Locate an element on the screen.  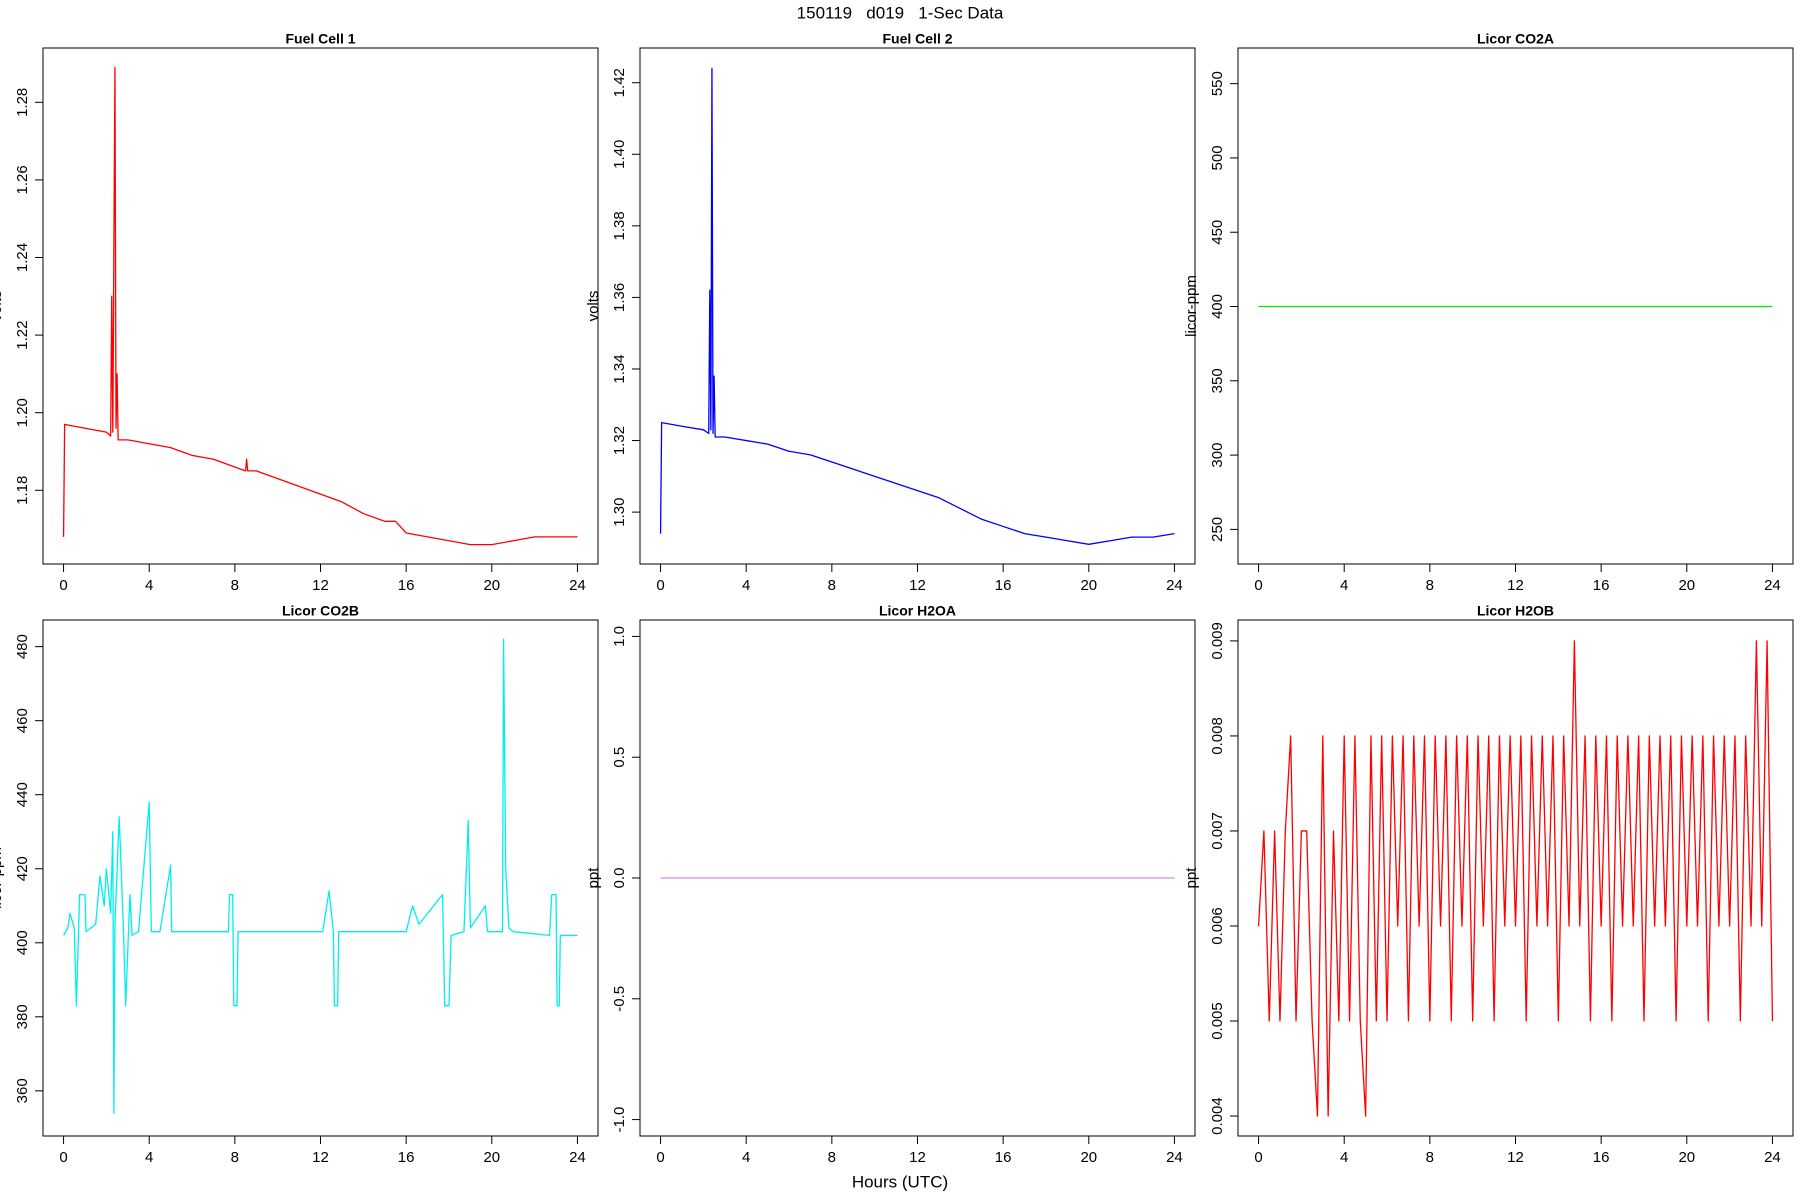
y-tick-label: 1.30 is located at coordinates (619, 512).